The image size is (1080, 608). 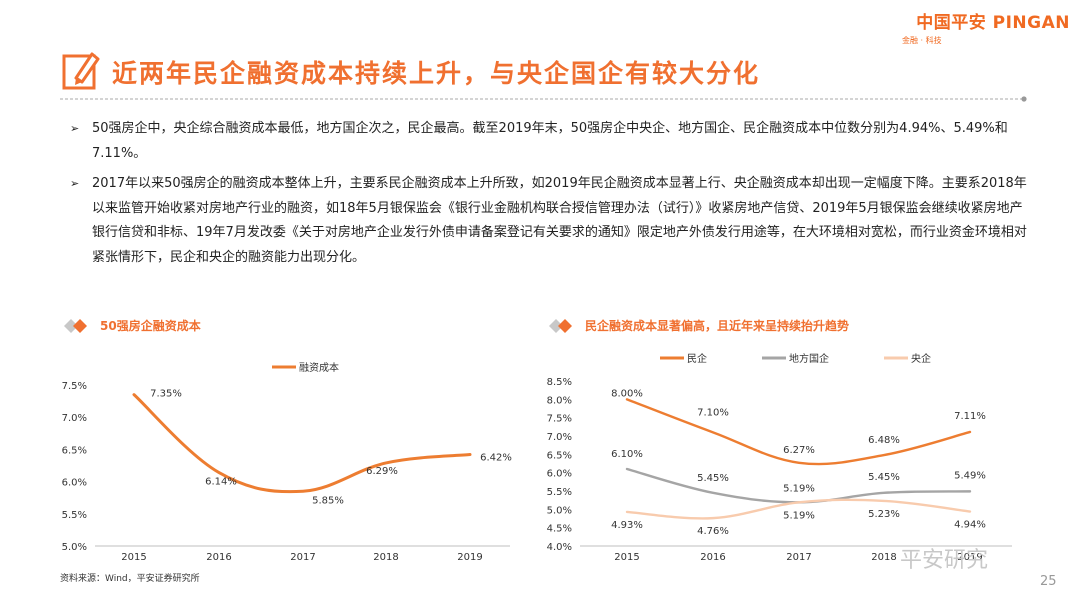 I want to click on y-tick-label: 8.0%, so click(x=559, y=400).